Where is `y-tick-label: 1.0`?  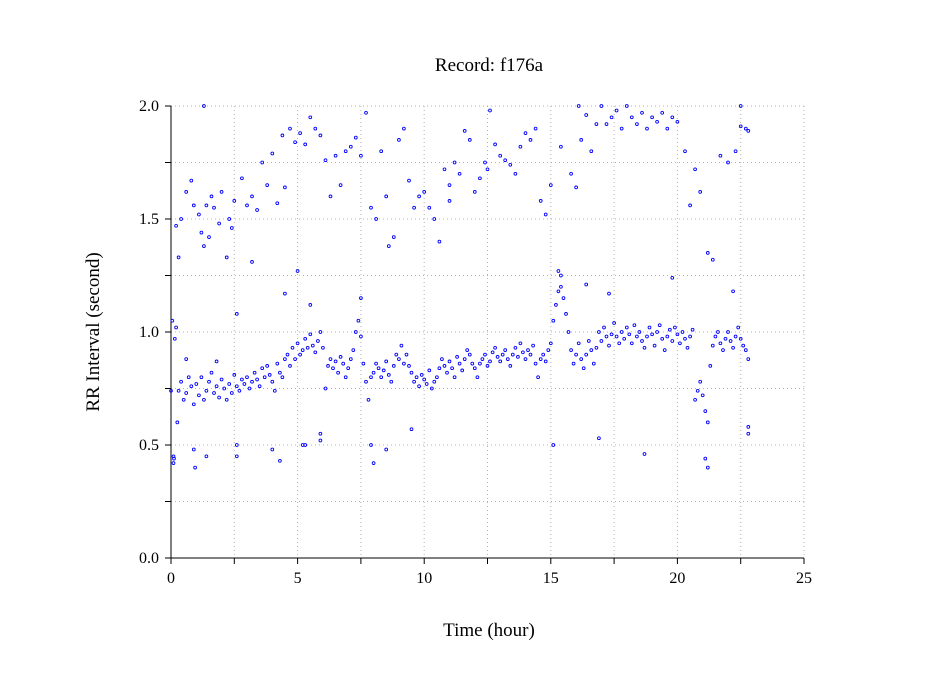
y-tick-label: 1.0 is located at coordinates (149, 332).